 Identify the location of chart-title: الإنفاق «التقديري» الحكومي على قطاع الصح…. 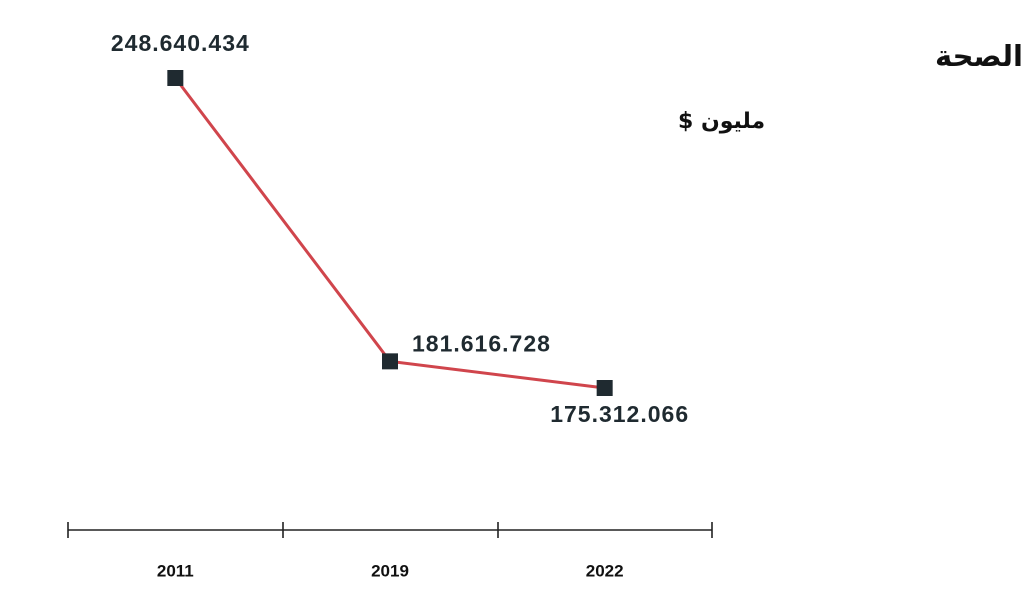
(979, 56).